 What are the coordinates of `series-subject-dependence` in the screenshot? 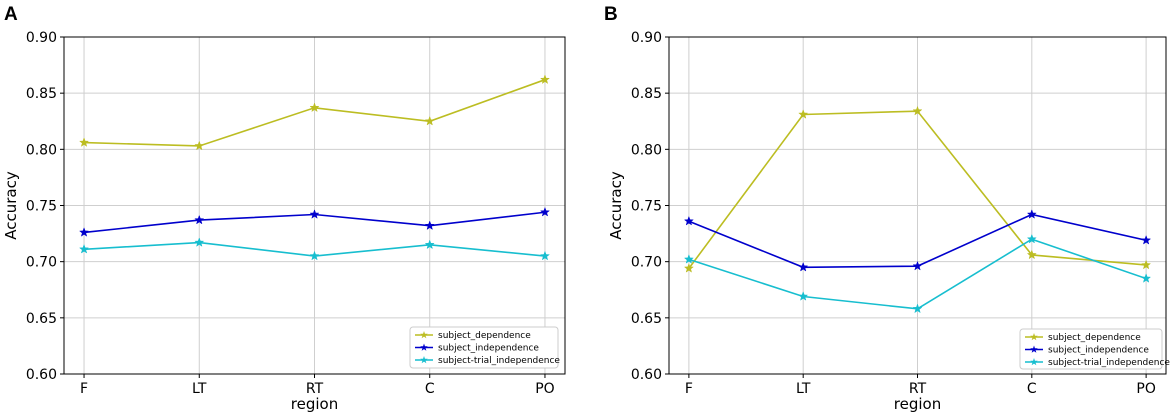 It's located at (314, 112).